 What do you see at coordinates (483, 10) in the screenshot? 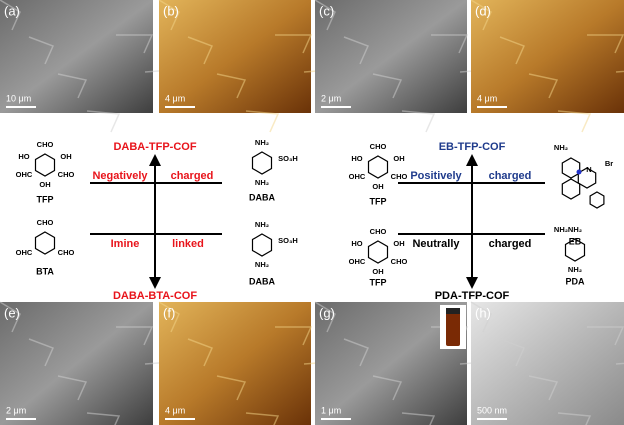
I see `panel-label: (d)` at bounding box center [483, 10].